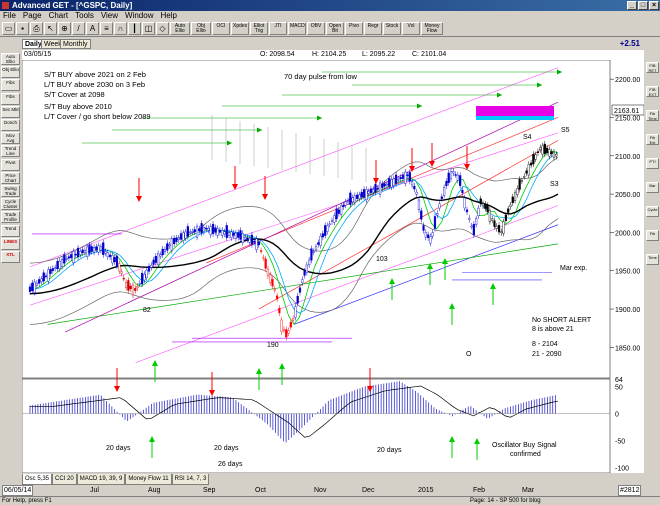 The height and width of the screenshot is (505, 660). Describe the element at coordinates (654, 5) in the screenshot. I see `close-button: ×` at that location.